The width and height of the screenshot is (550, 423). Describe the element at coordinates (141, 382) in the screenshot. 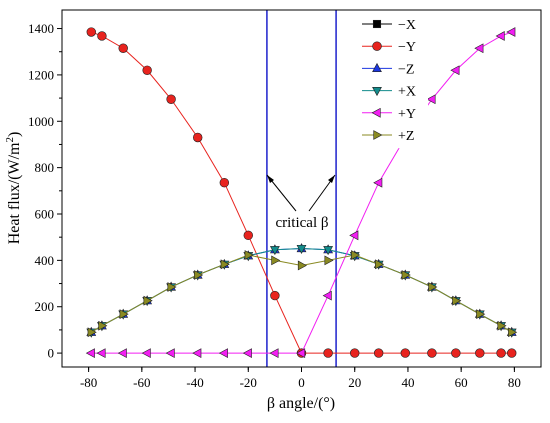

I see `x-tick-label: -60` at that location.